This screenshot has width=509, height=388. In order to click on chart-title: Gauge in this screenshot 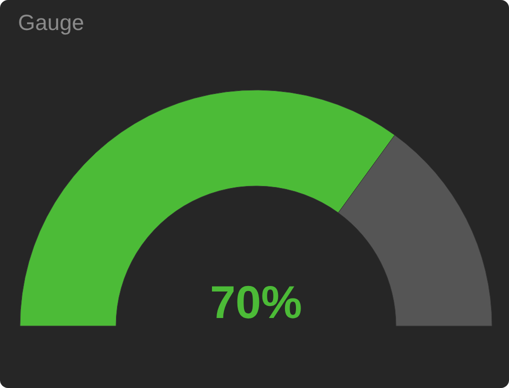, I will do `click(51, 22)`.